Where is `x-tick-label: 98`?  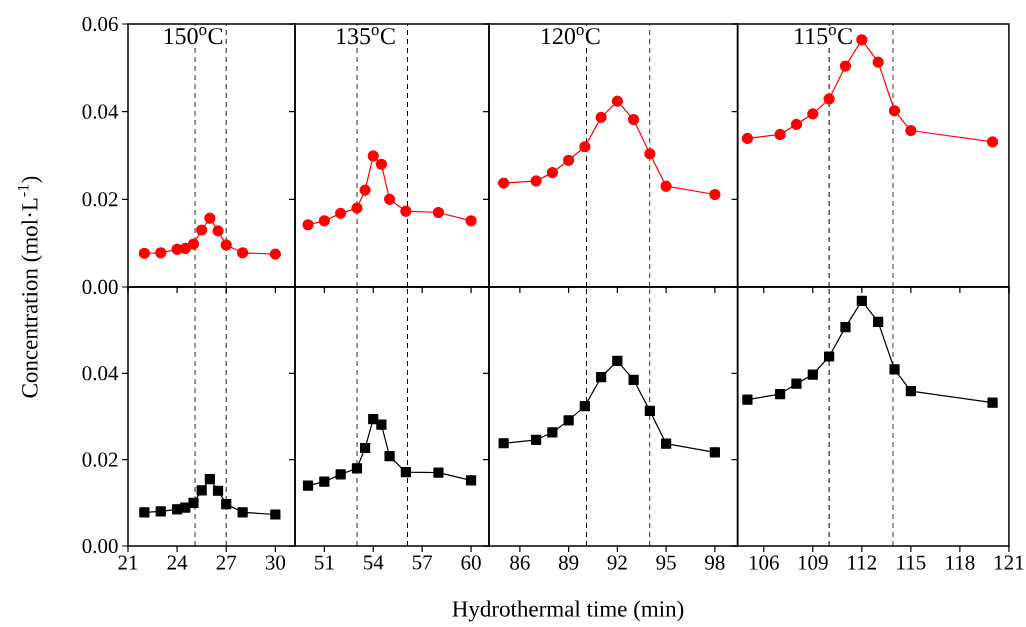
x-tick-label: 98 is located at coordinates (715, 562).